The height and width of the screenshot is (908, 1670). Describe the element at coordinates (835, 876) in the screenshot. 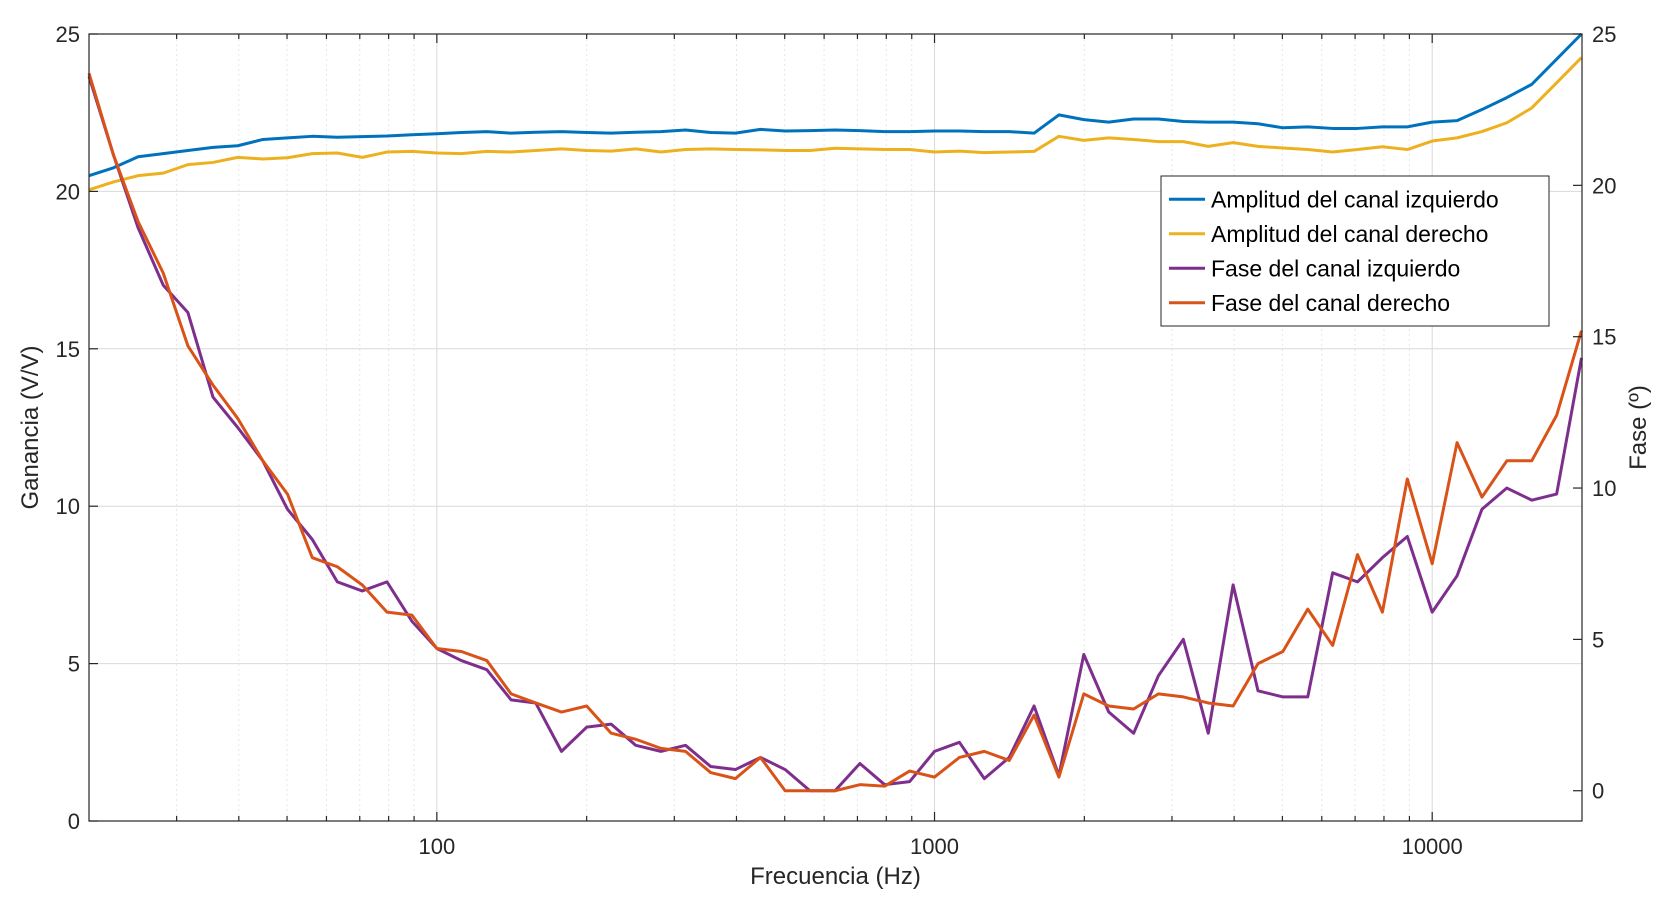

I see `x-axis-label: Frecuencia (Hz)` at that location.